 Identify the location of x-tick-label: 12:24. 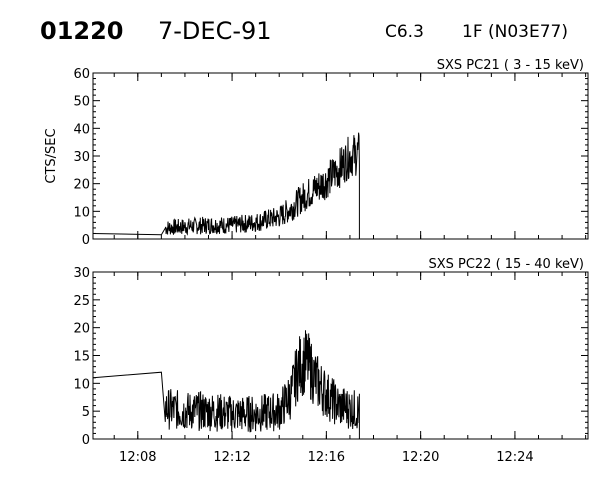
(514, 457).